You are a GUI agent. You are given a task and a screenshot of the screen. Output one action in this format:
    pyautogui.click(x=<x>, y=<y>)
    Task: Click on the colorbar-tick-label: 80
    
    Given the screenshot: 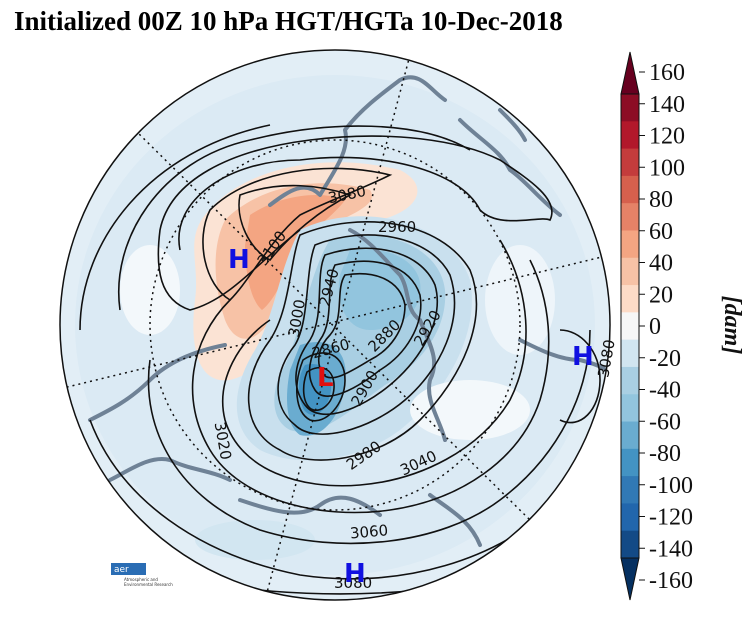 What is the action you would take?
    pyautogui.click(x=661, y=200)
    